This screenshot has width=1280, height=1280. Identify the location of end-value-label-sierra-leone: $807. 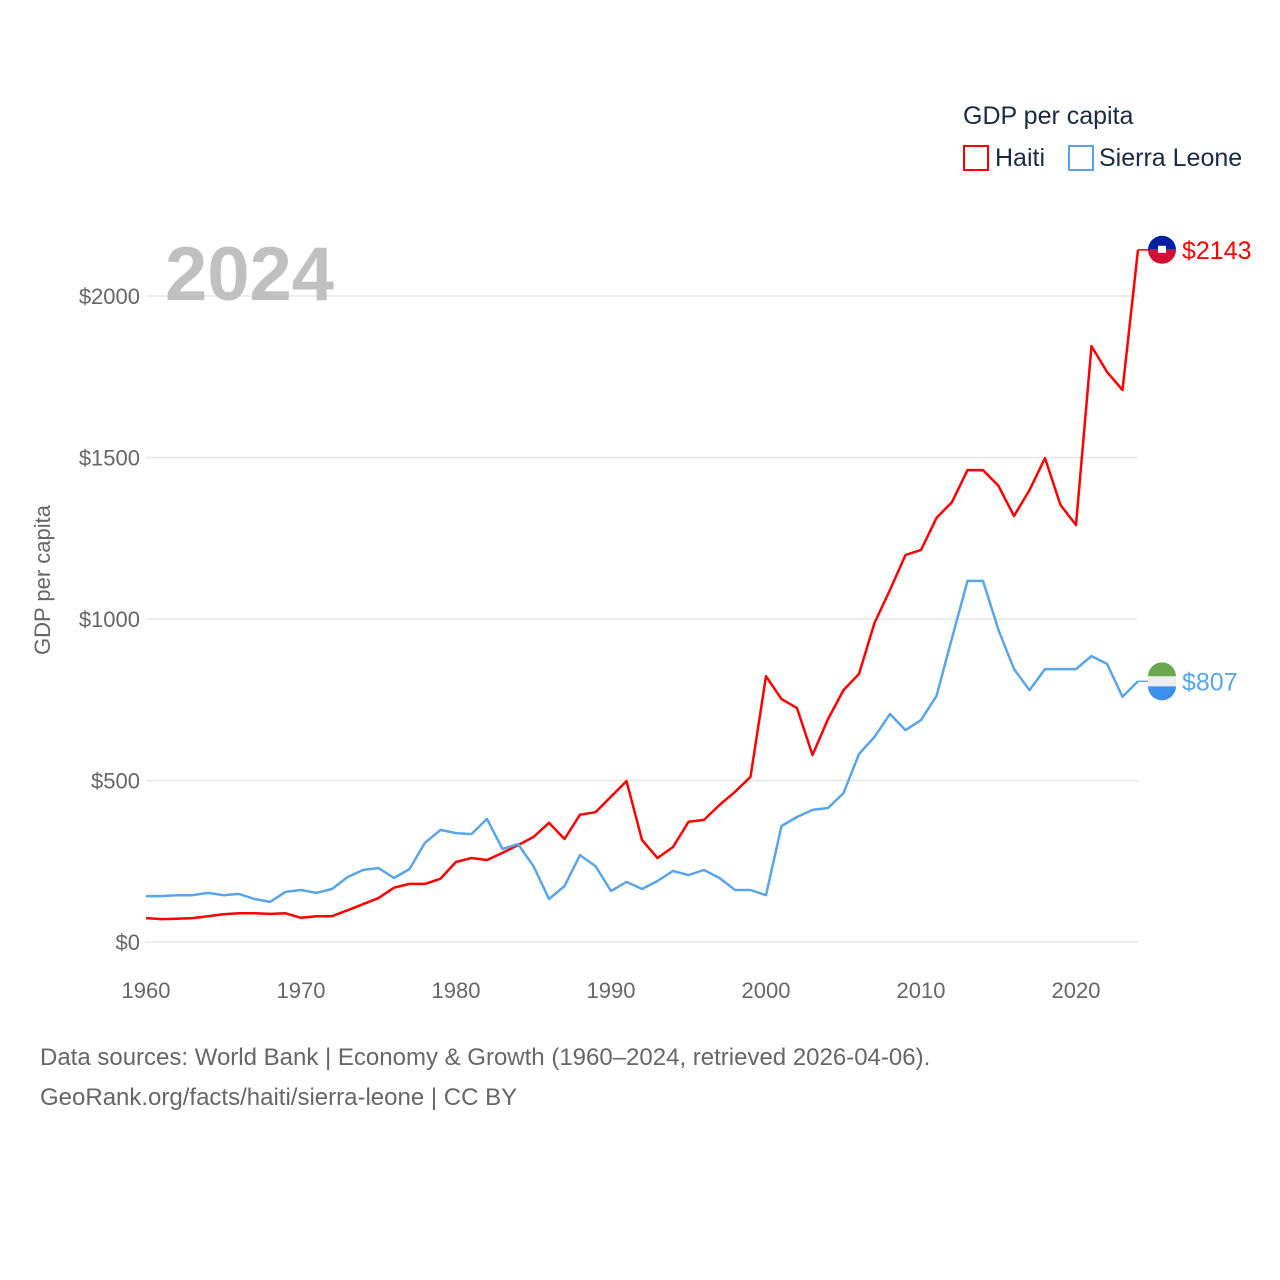
(1210, 682).